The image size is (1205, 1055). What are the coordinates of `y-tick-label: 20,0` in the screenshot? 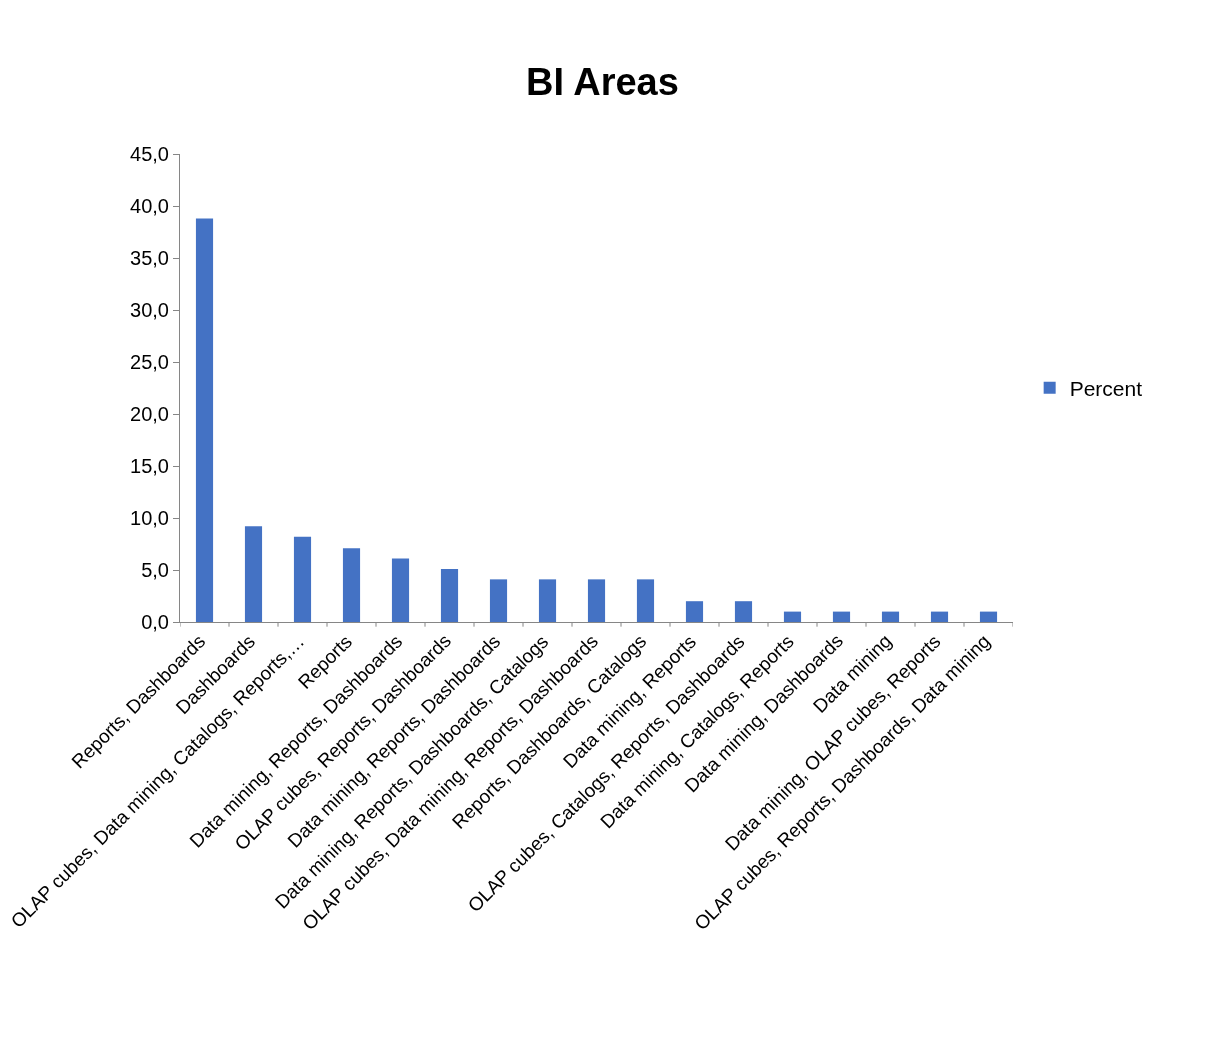 It's located at (149, 414).